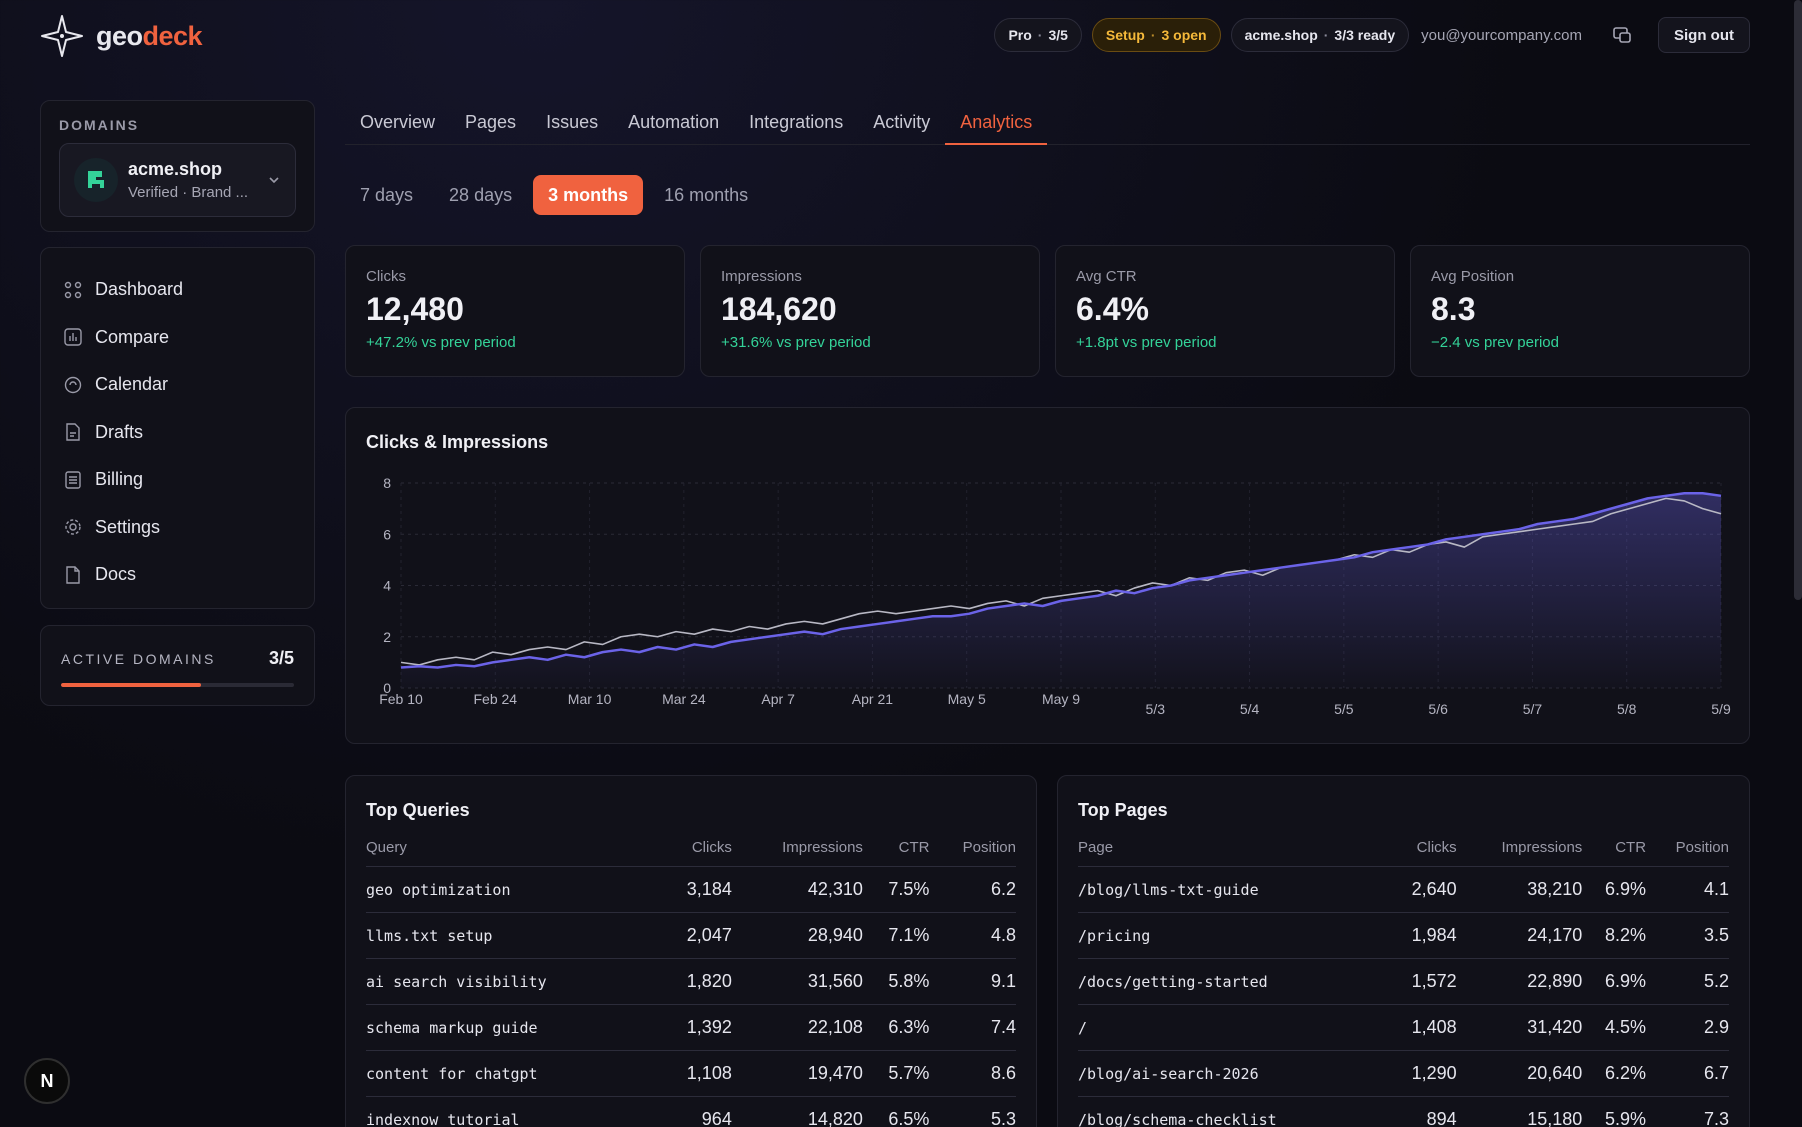 The width and height of the screenshot is (1802, 1127). What do you see at coordinates (1403, 1073) in the screenshot?
I see `table-row: /blog/ai-search-2026 1,290 20,640 6.2% 6.7` at bounding box center [1403, 1073].